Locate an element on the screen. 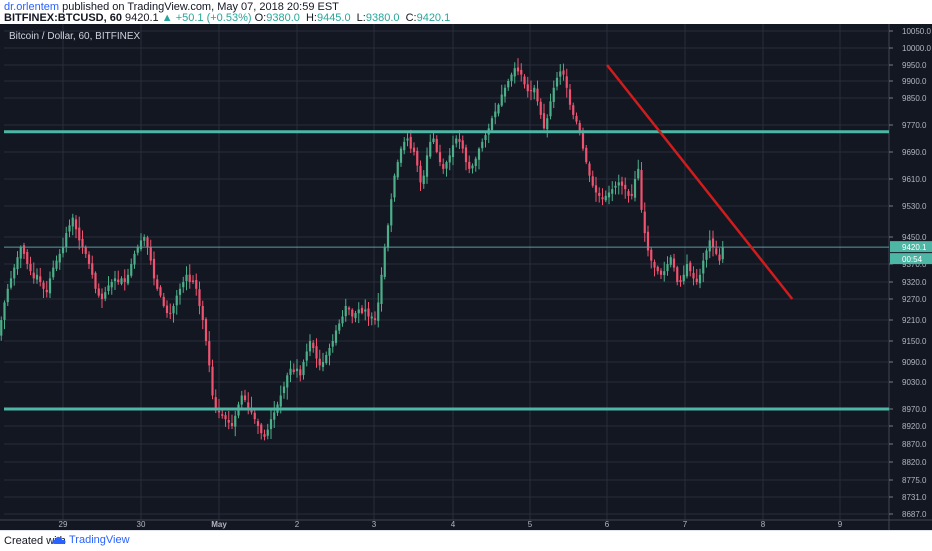  time-tick-label: 4 is located at coordinates (453, 524).